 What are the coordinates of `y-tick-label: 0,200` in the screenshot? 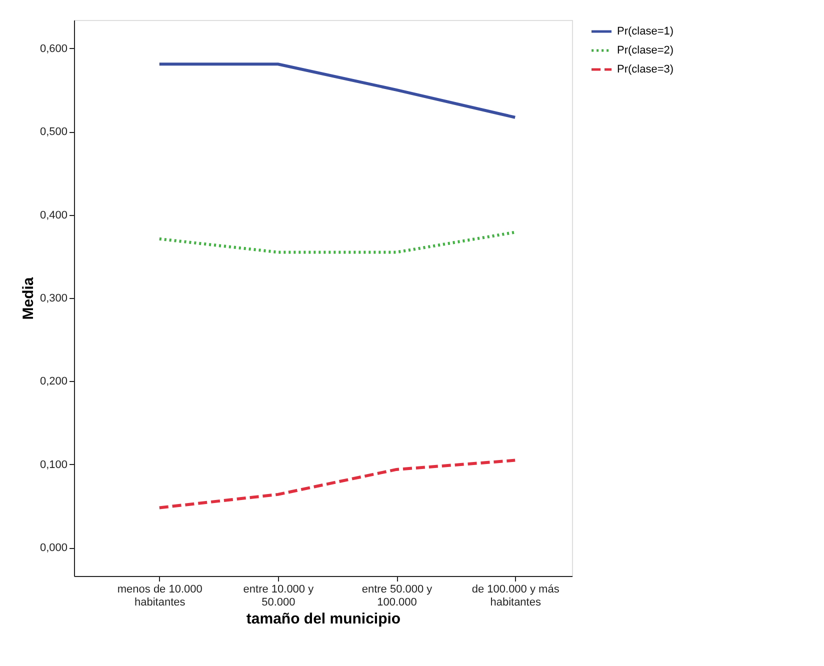 It's located at (54, 382).